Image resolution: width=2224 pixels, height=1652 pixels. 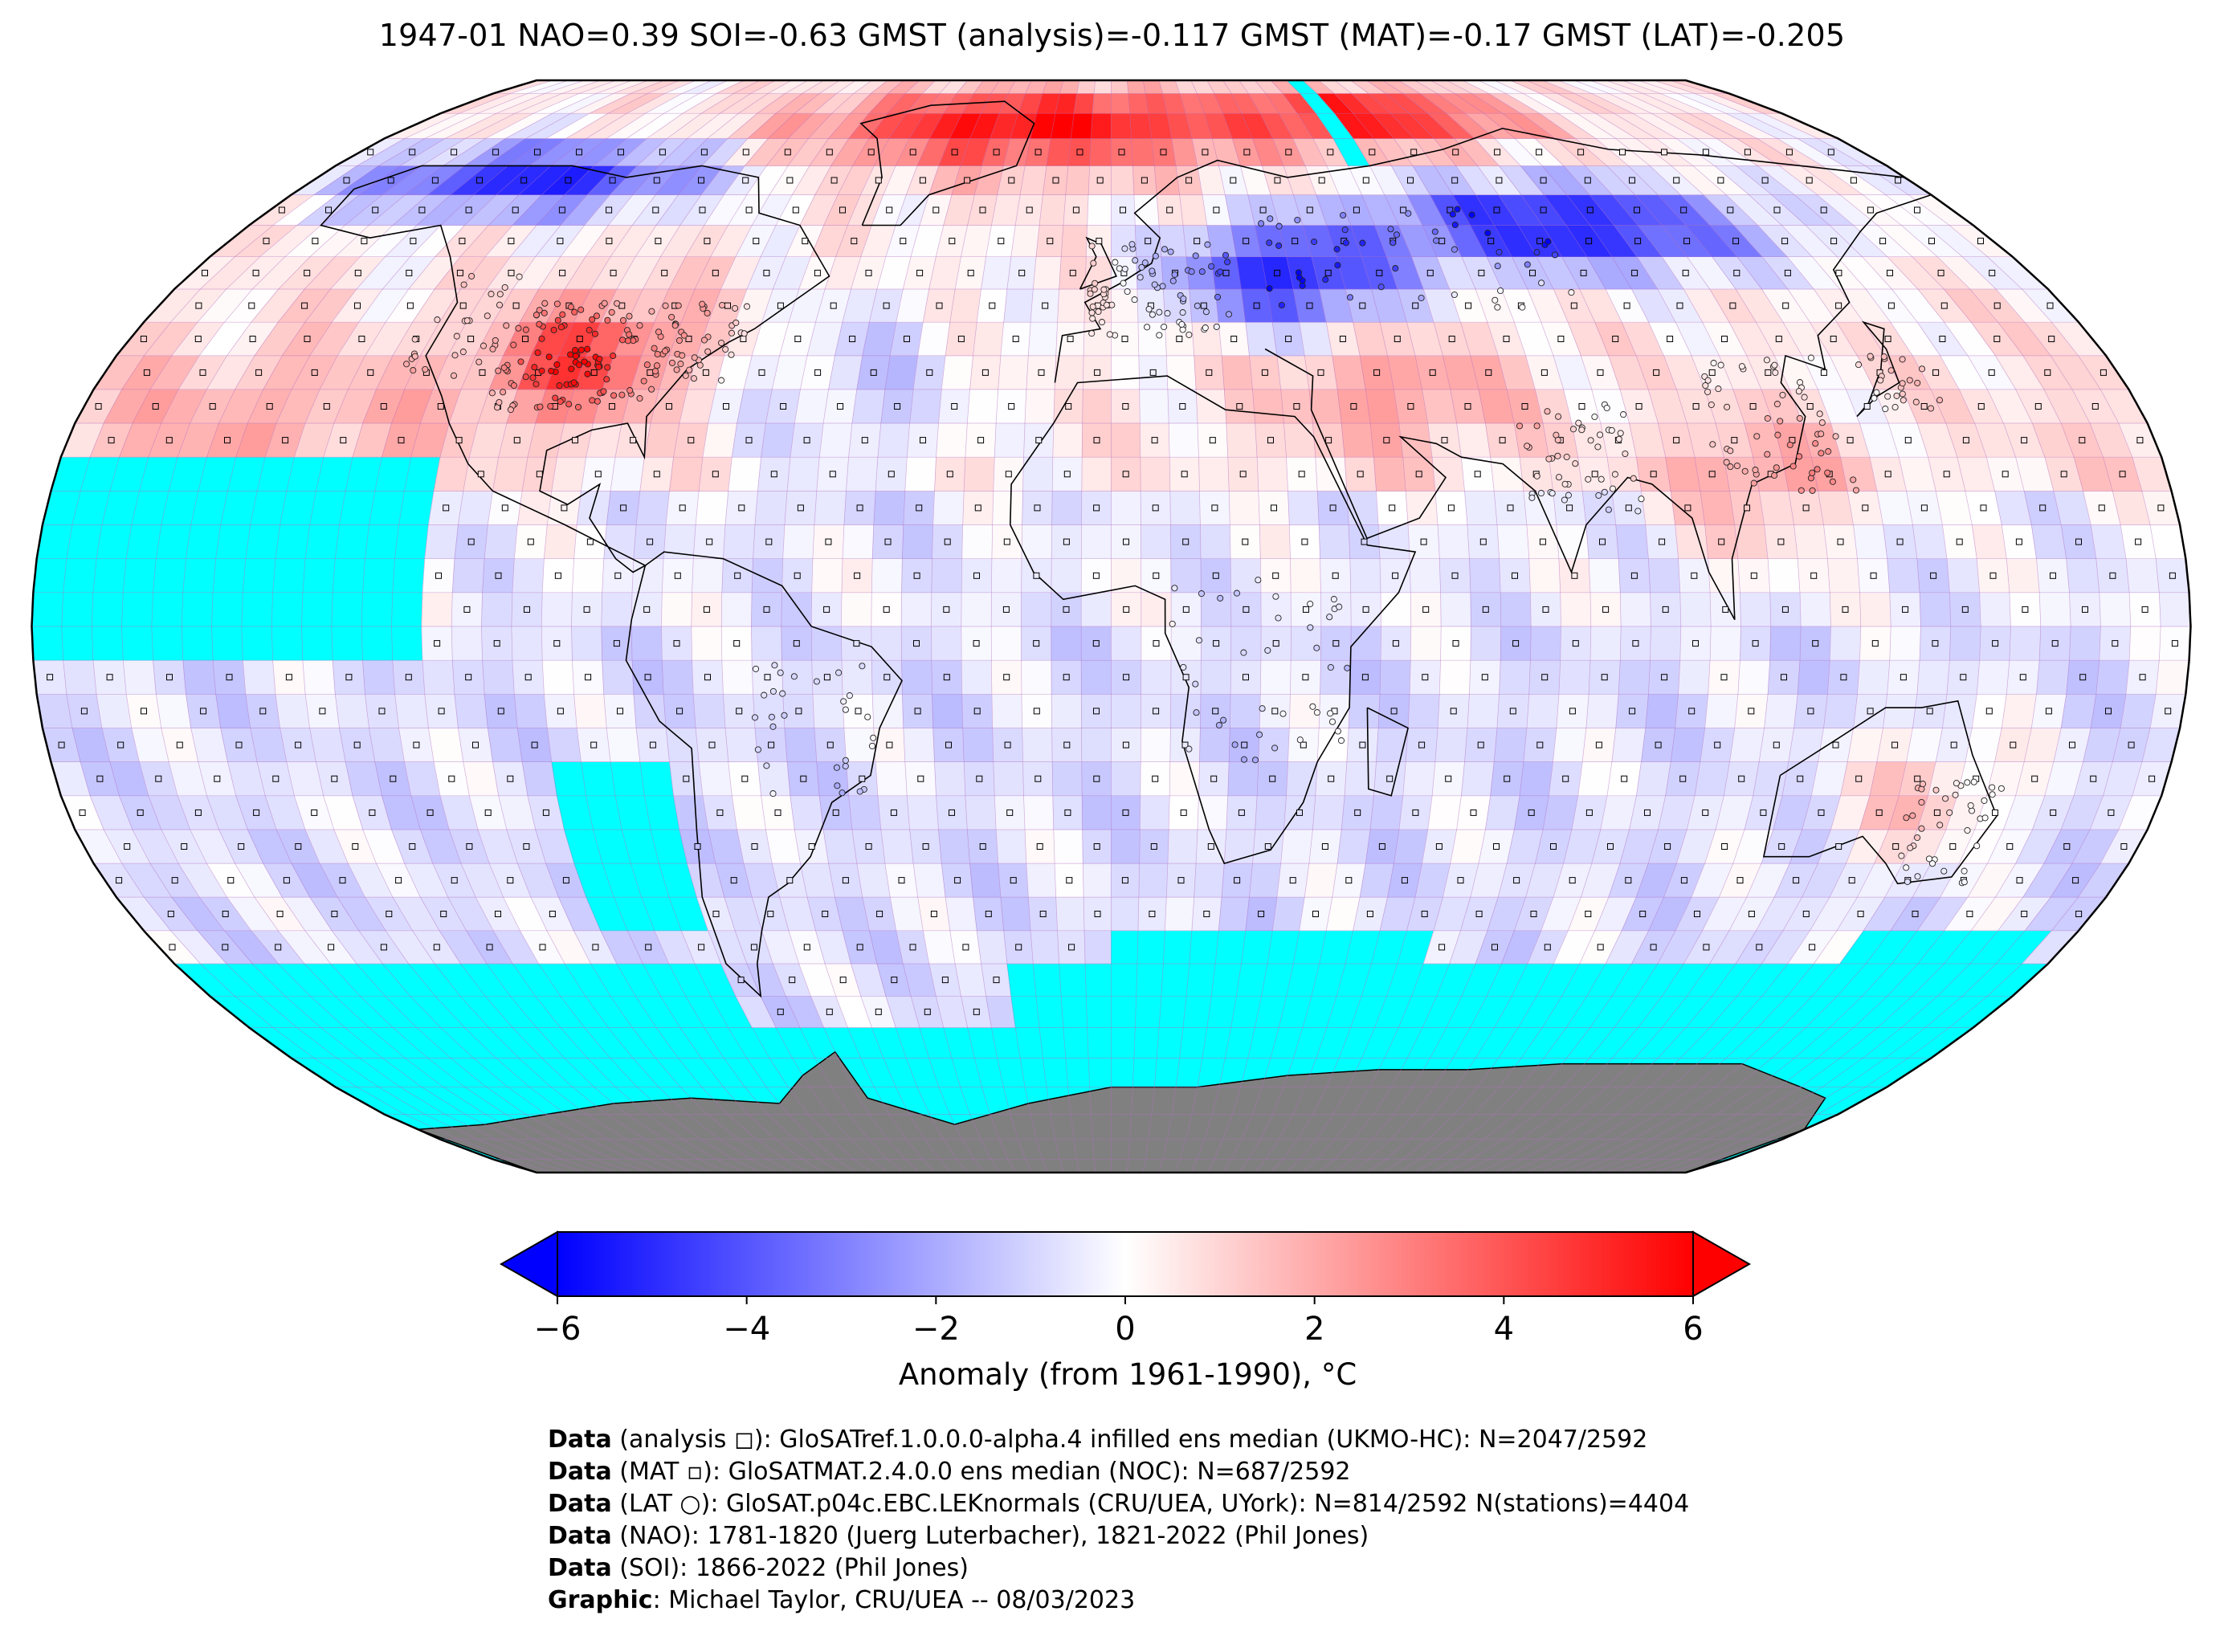 What do you see at coordinates (557, 1329) in the screenshot?
I see `colorbar-tick-label: −6` at bounding box center [557, 1329].